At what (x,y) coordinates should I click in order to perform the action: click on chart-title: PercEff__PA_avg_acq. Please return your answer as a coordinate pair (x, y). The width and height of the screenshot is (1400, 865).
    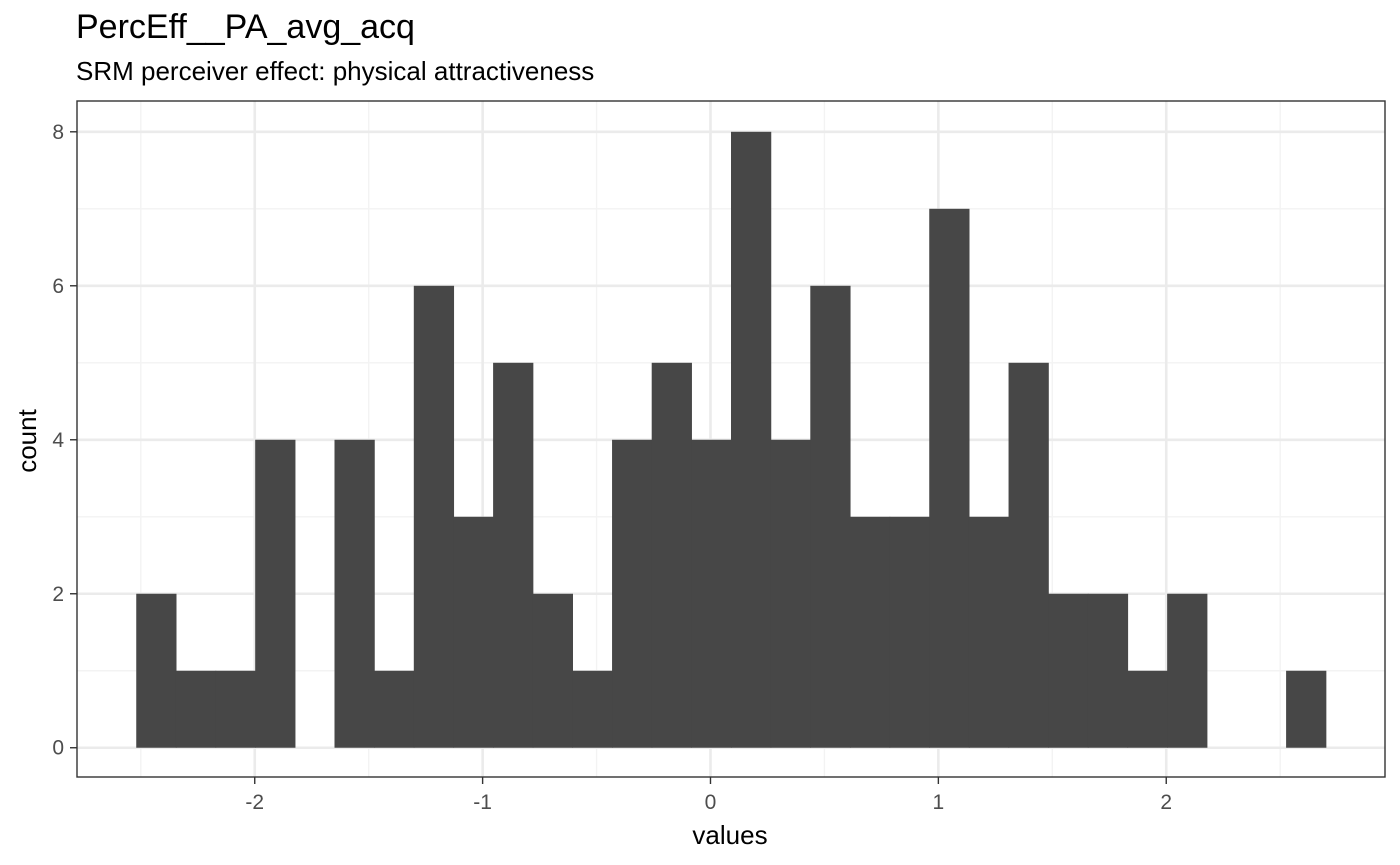
    Looking at the image, I should click on (245, 27).